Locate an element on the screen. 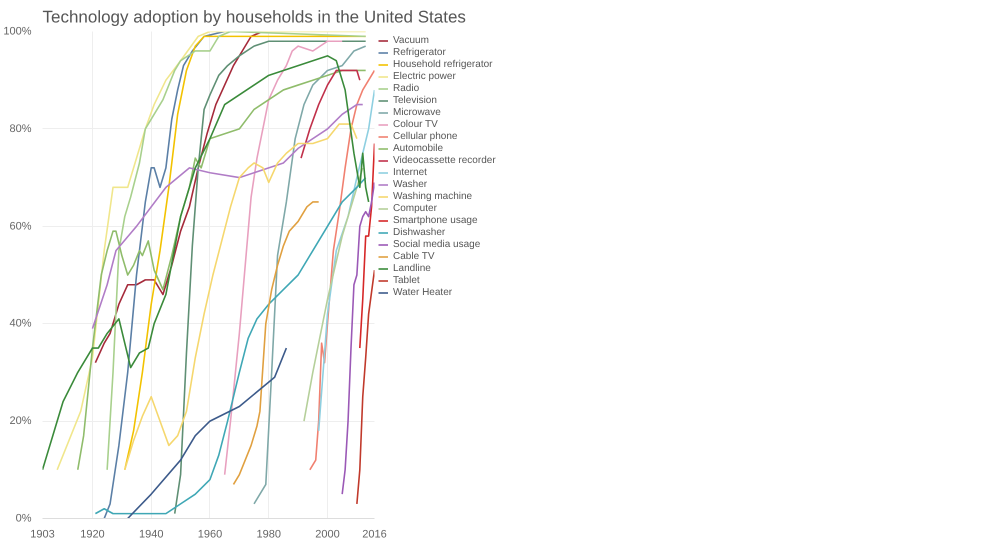  legend-label: Washer is located at coordinates (410, 184).